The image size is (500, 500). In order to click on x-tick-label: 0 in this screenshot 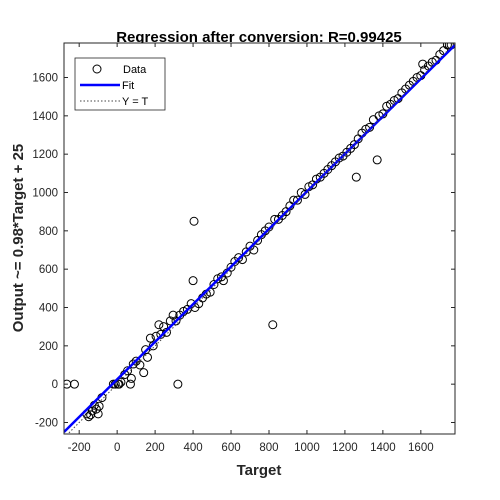, I will do `click(117, 448)`.